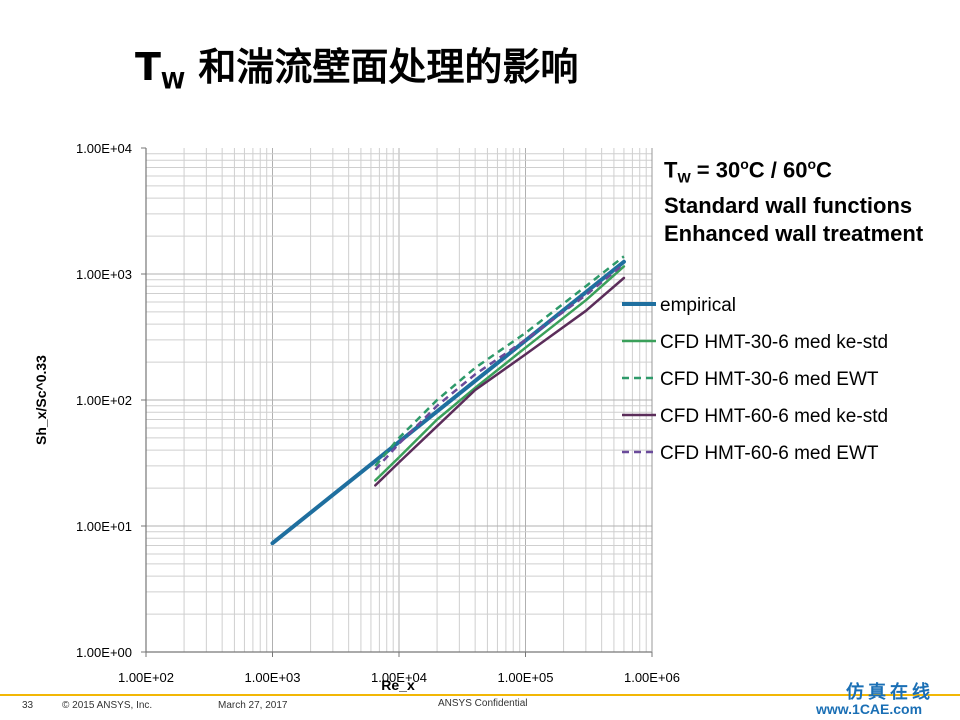 This screenshot has width=960, height=720. I want to click on x-axis-title: Re_x, so click(398, 685).